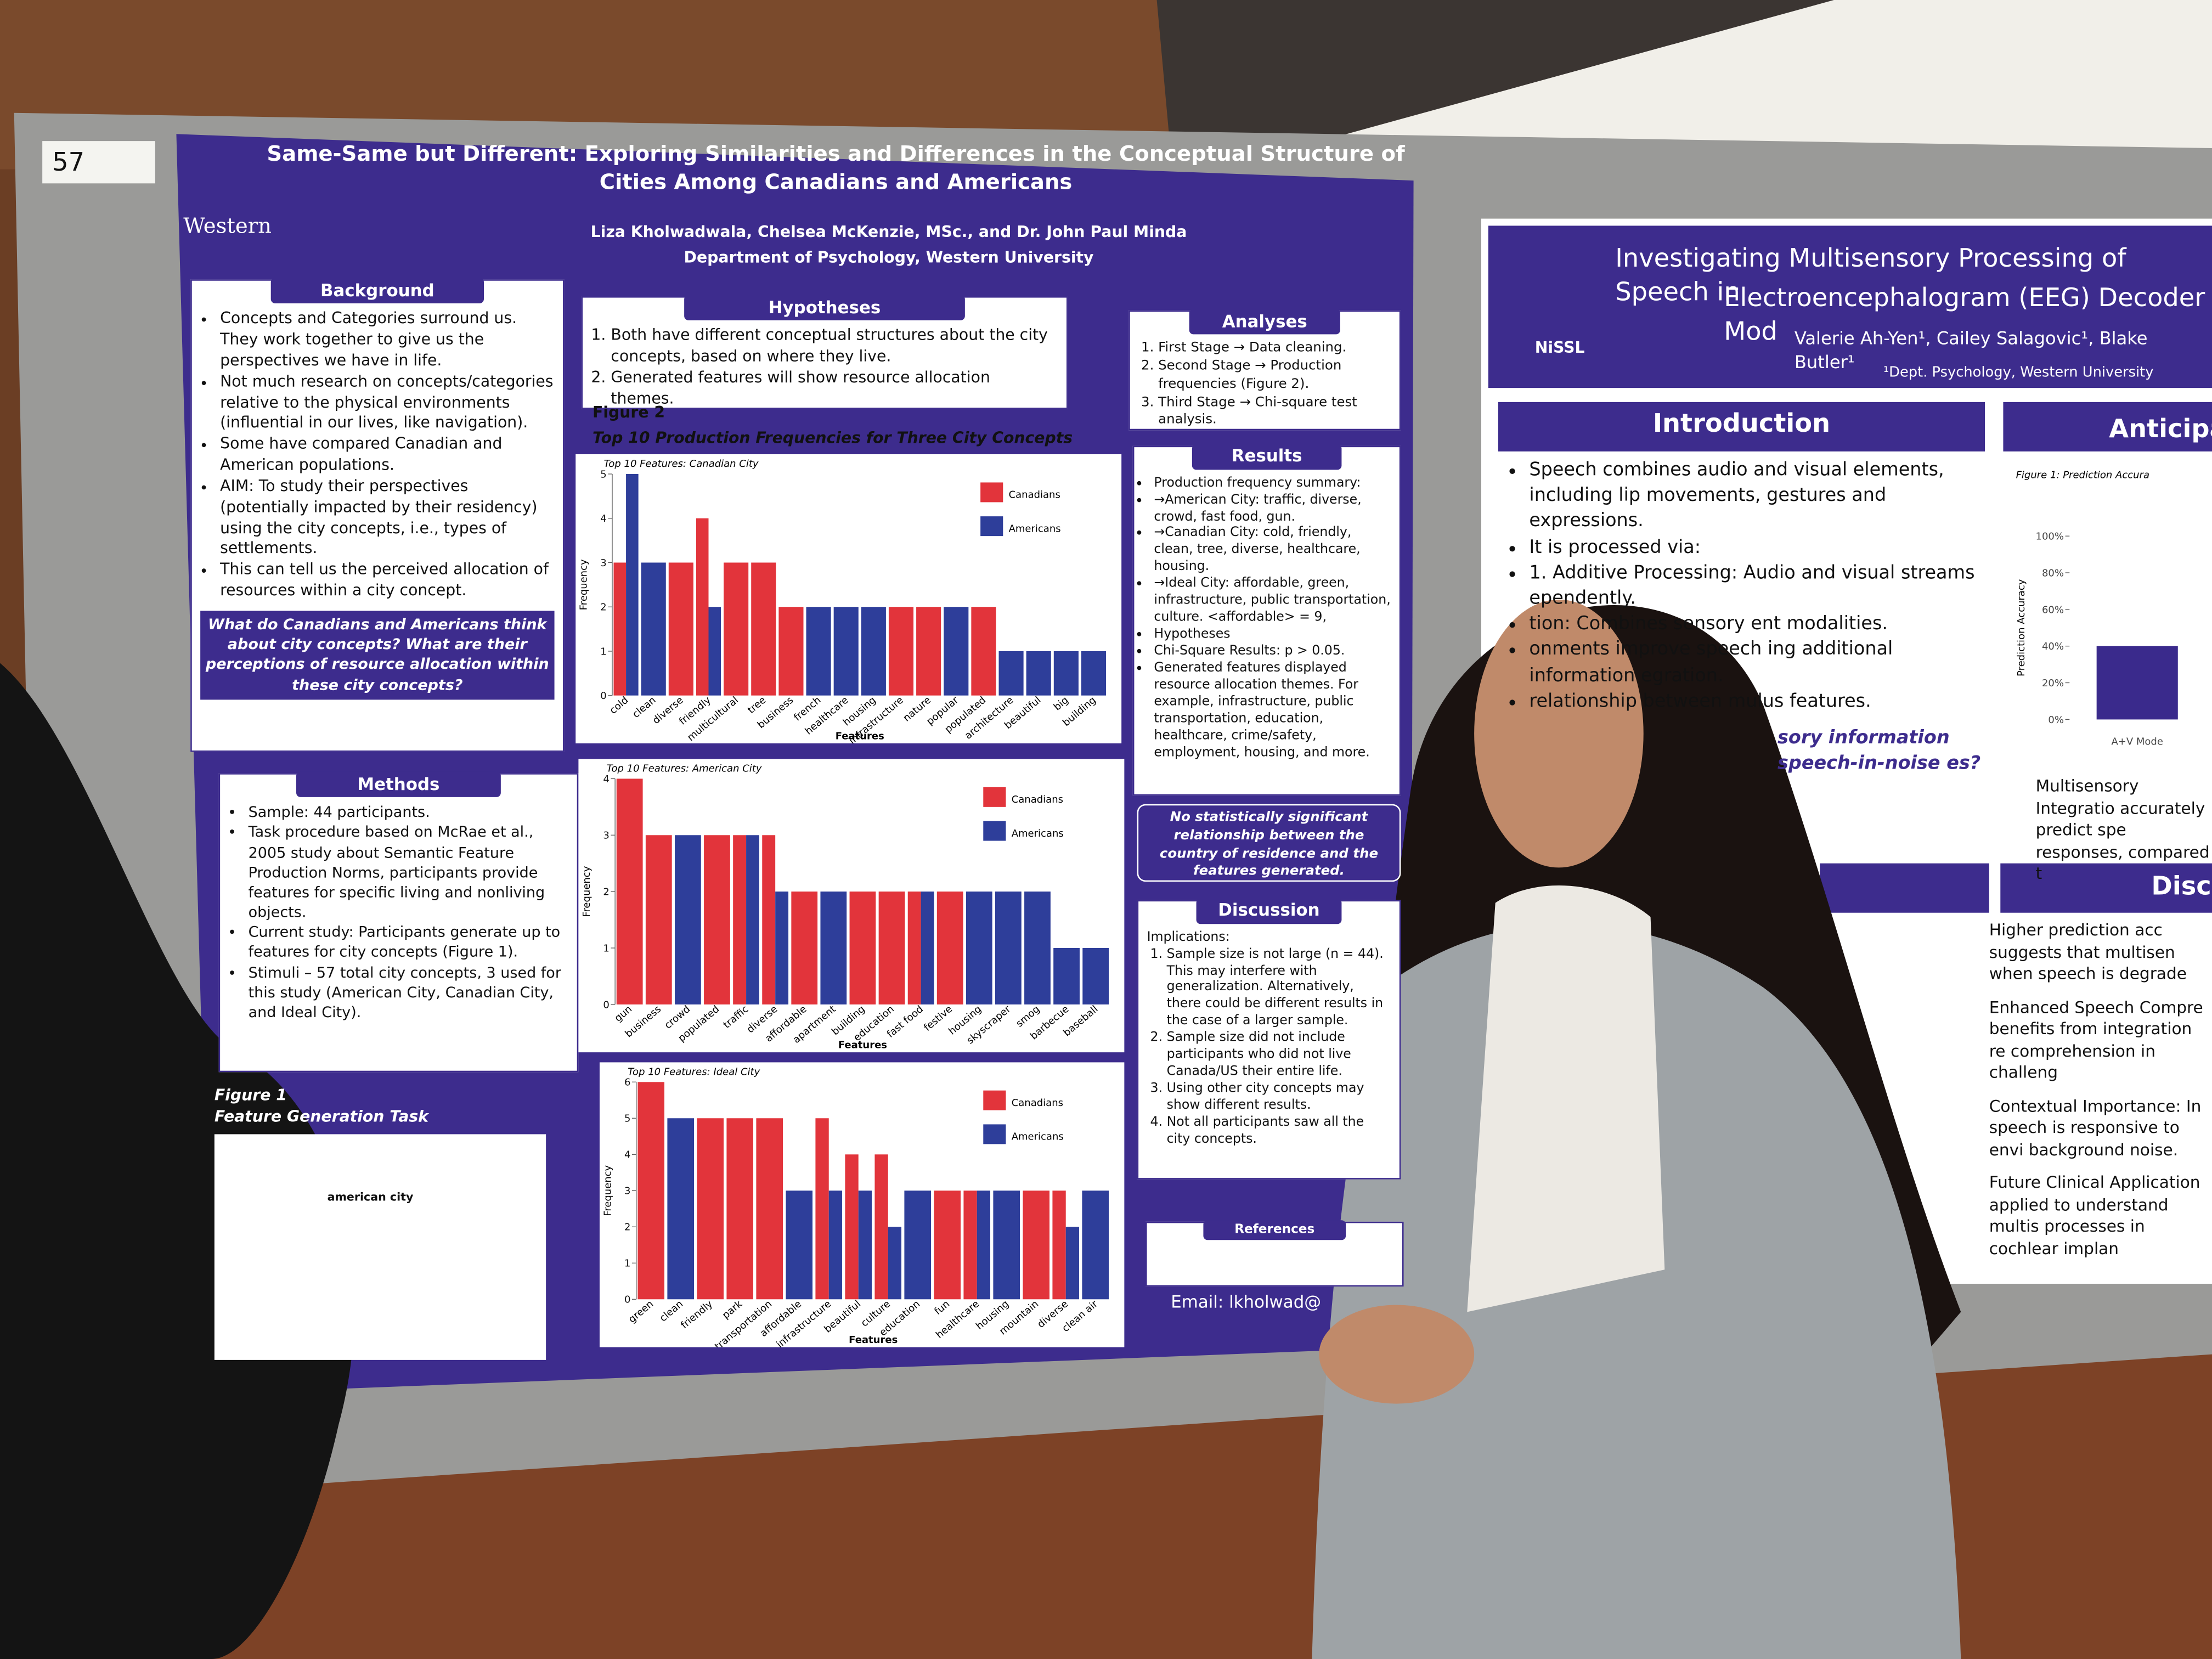 Image resolution: width=2212 pixels, height=1659 pixels. I want to click on list-item: It is processed via:, so click(1755, 548).